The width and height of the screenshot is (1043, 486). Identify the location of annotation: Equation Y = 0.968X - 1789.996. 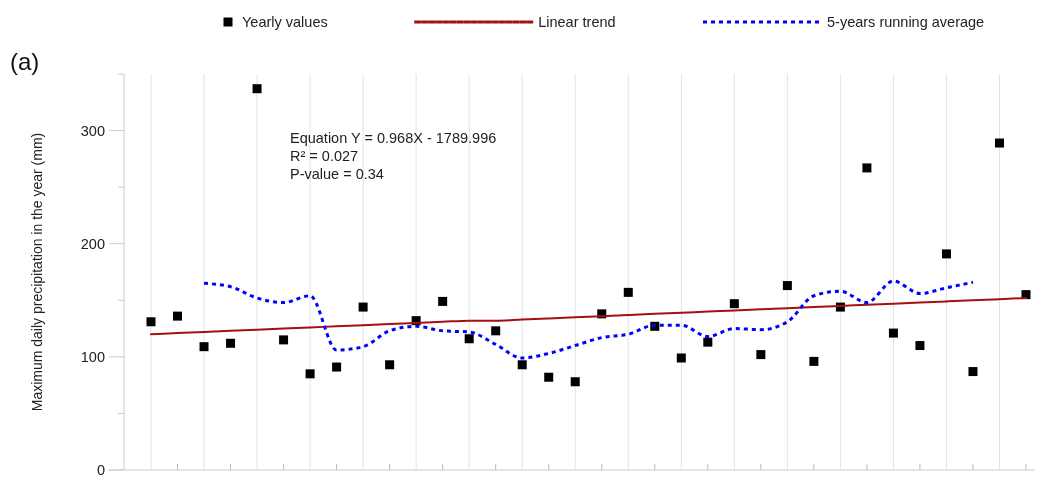
(393, 138).